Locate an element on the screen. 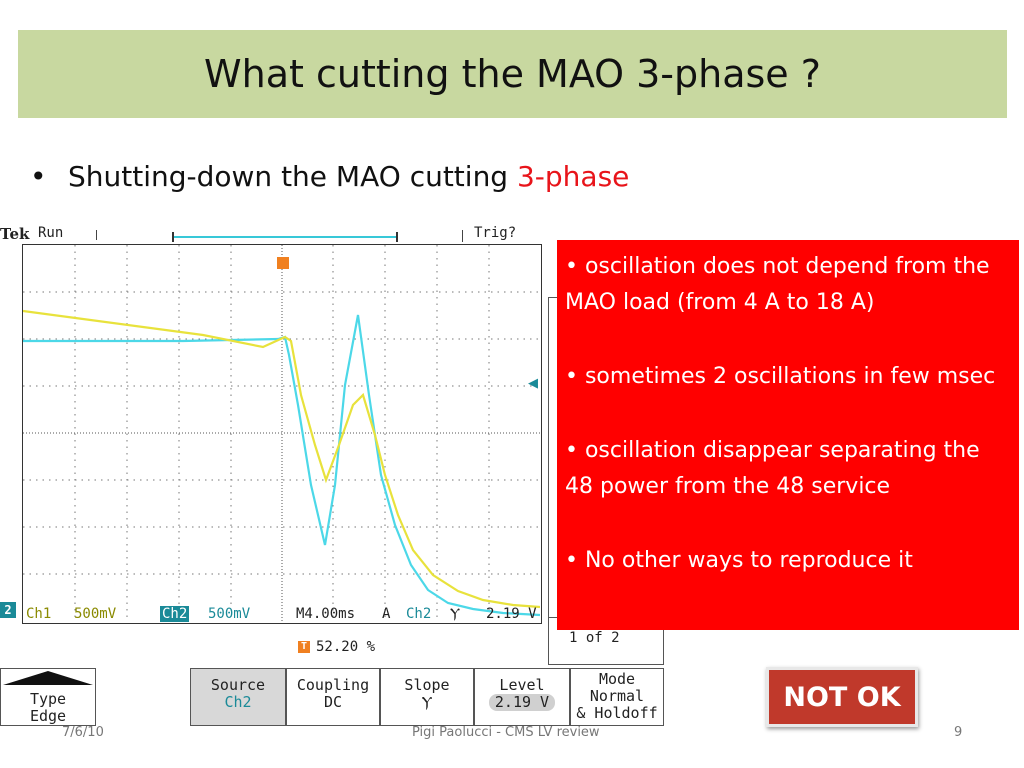  trigger-position-line is located at coordinates (285, 237).